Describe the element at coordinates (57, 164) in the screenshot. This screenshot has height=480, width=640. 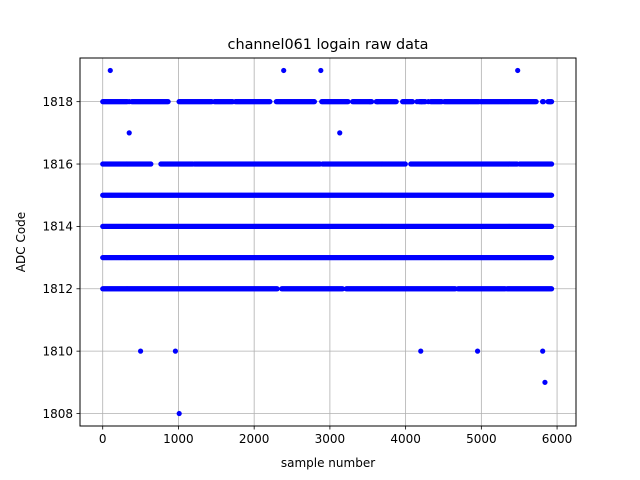
I see `y-tick-label: 1816` at that location.